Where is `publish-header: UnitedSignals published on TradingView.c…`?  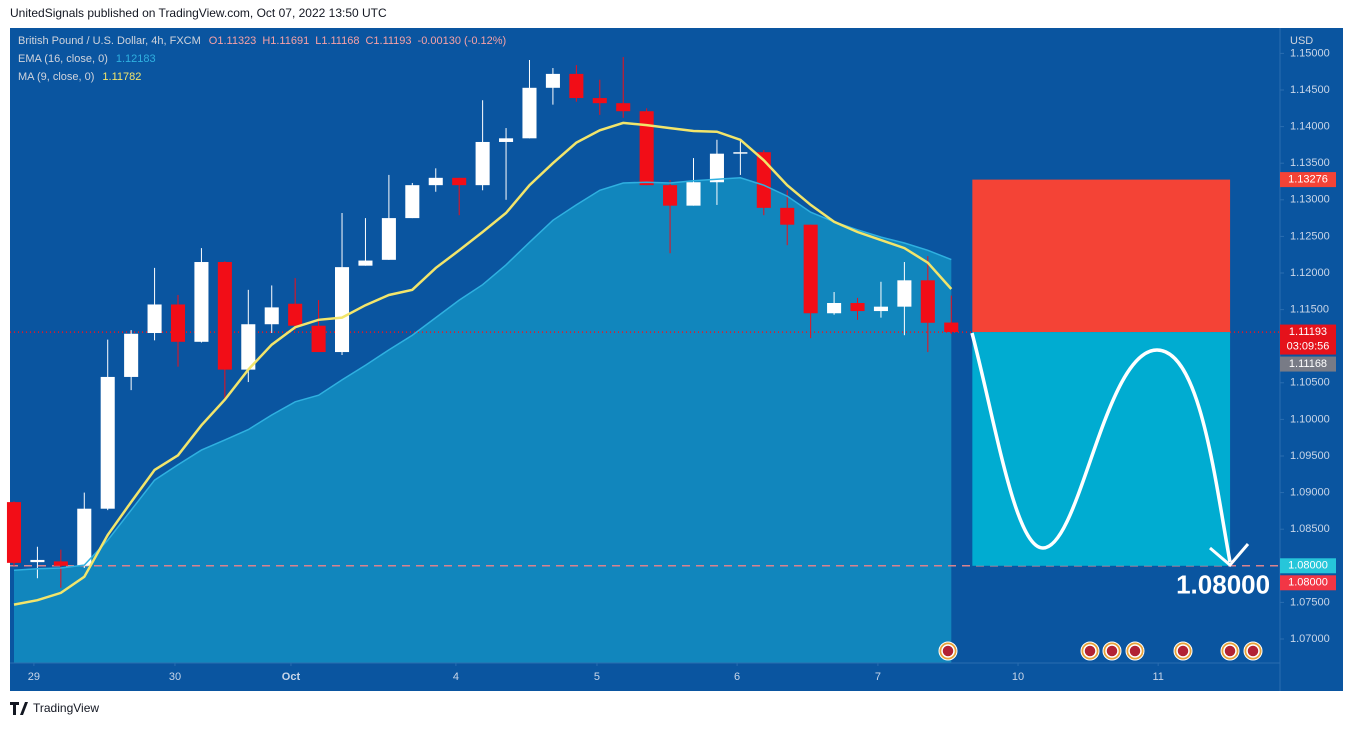
publish-header: UnitedSignals published on TradingView.c… is located at coordinates (198, 13).